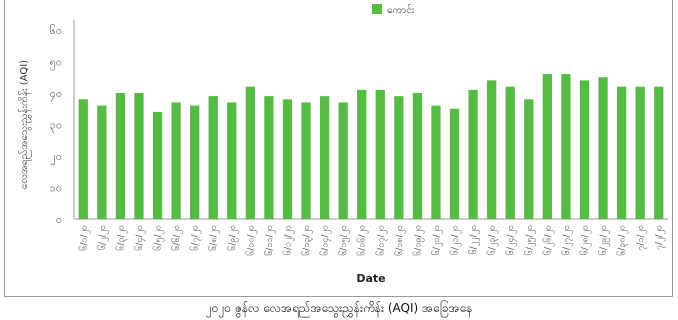 The width and height of the screenshot is (678, 320). Describe the element at coordinates (400, 240) in the screenshot. I see `x-tick-label: ၆/၁၈/၂၀` at that location.